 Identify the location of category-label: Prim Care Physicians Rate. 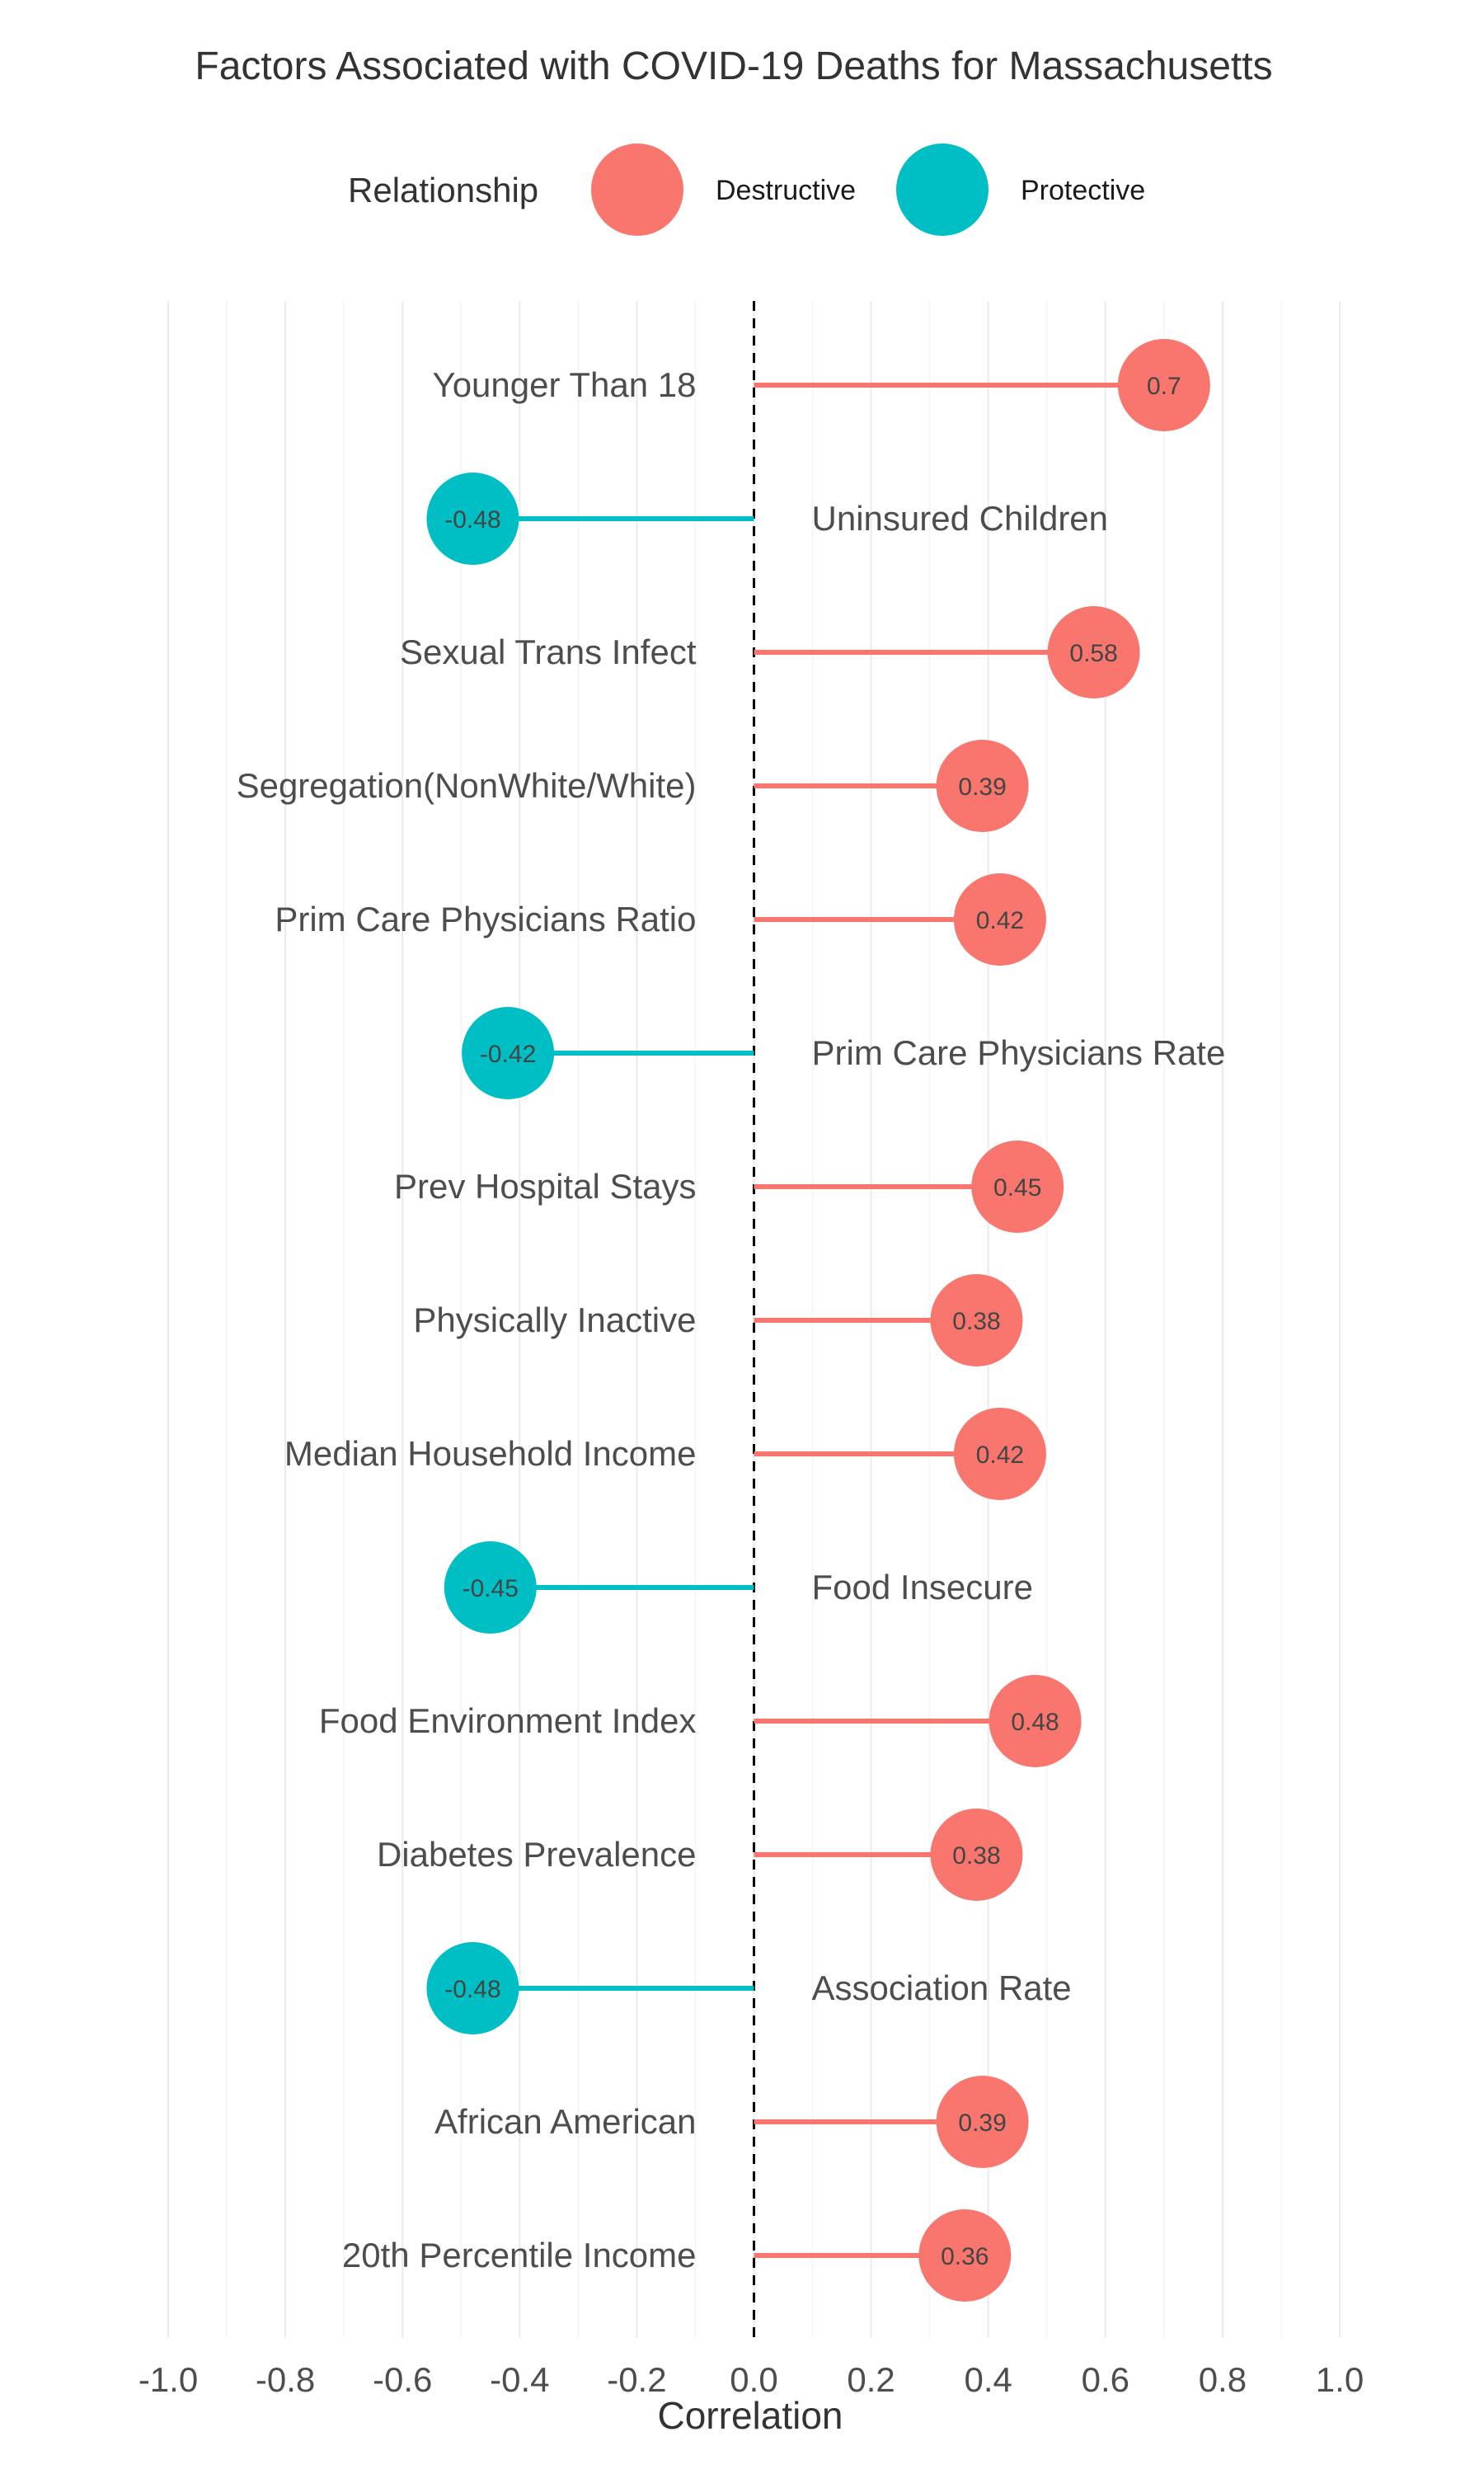
(1019, 1052).